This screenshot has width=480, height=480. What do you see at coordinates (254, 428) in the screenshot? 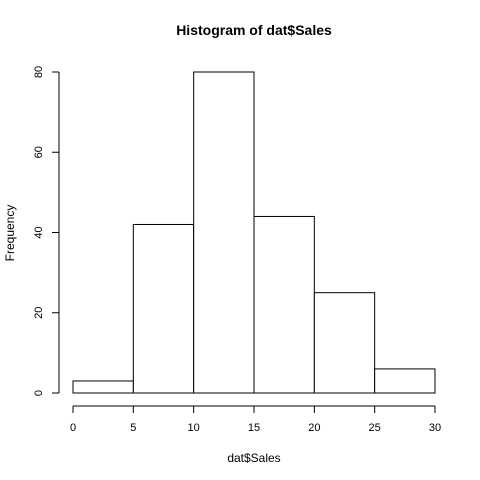
I see `x-tick-label-3: 15` at bounding box center [254, 428].